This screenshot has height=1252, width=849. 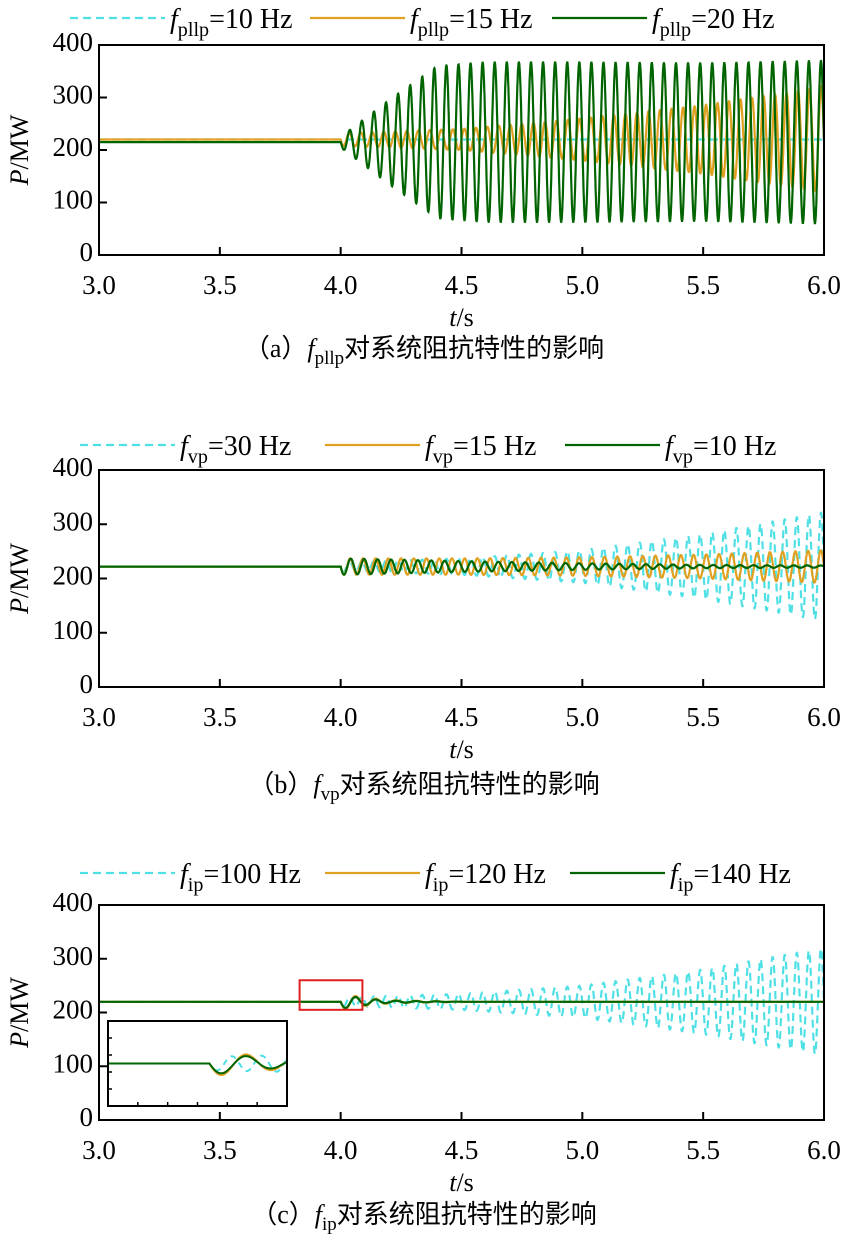 I want to click on legend-entry: fpllp=15 Hz, so click(x=471, y=22).